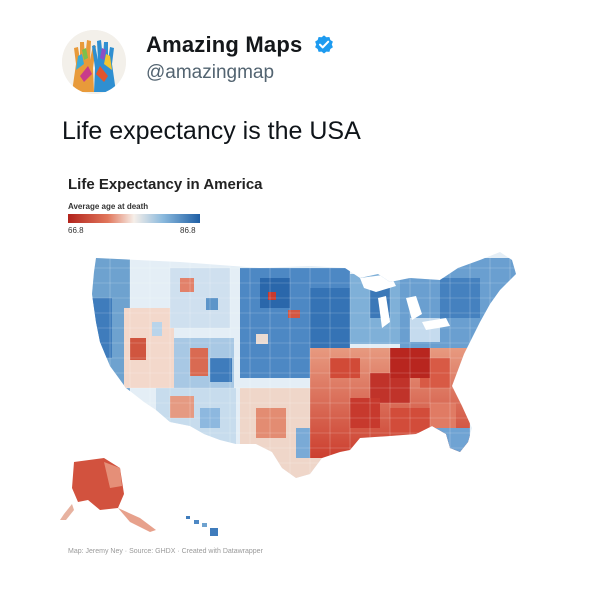  Describe the element at coordinates (165, 184) in the screenshot. I see `map-title: Life Expectancy in America` at that location.